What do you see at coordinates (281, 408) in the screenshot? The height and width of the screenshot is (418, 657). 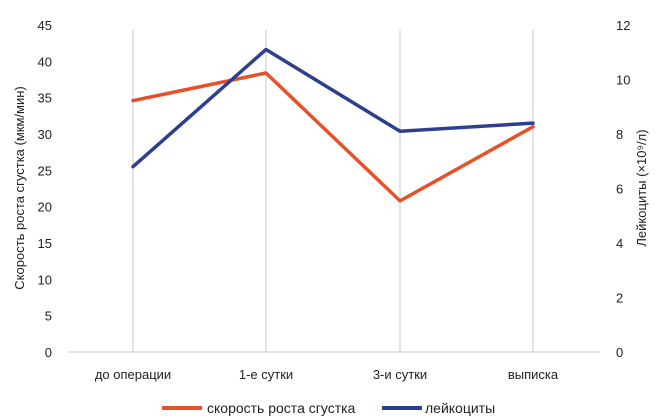 I see `legend-label: скорость роста сгустка` at bounding box center [281, 408].